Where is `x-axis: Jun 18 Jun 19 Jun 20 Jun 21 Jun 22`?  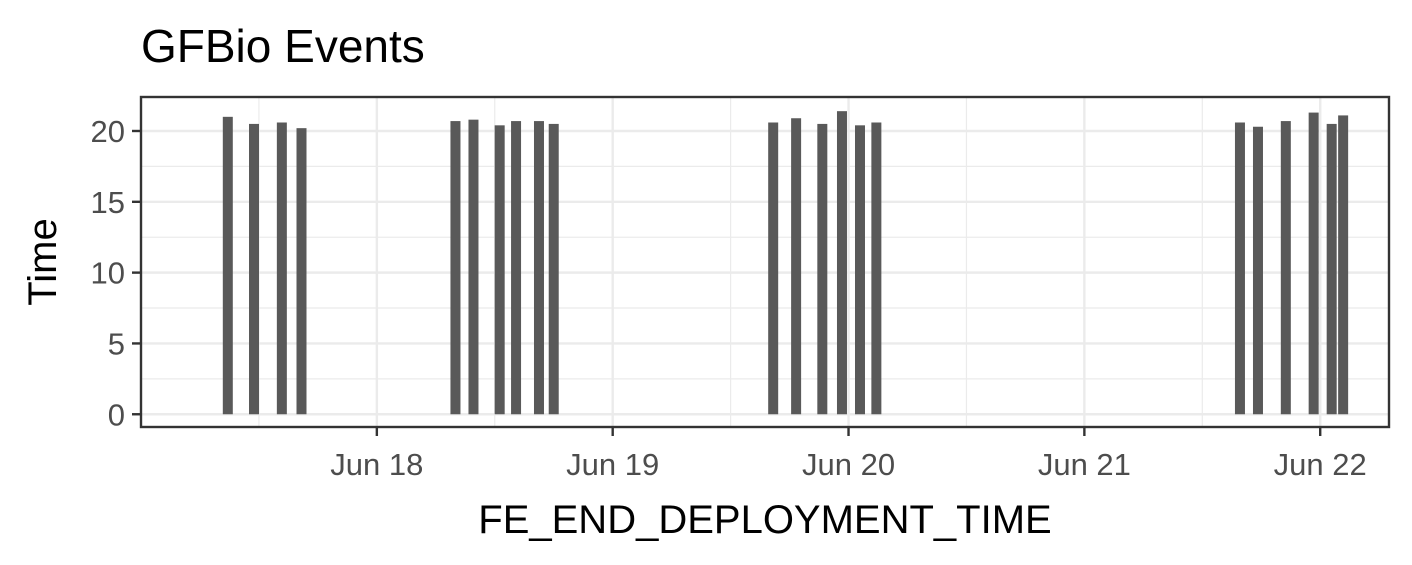
x-axis: Jun 18 Jun 19 Jun 20 Jun 21 Jun 22 is located at coordinates (848, 454).